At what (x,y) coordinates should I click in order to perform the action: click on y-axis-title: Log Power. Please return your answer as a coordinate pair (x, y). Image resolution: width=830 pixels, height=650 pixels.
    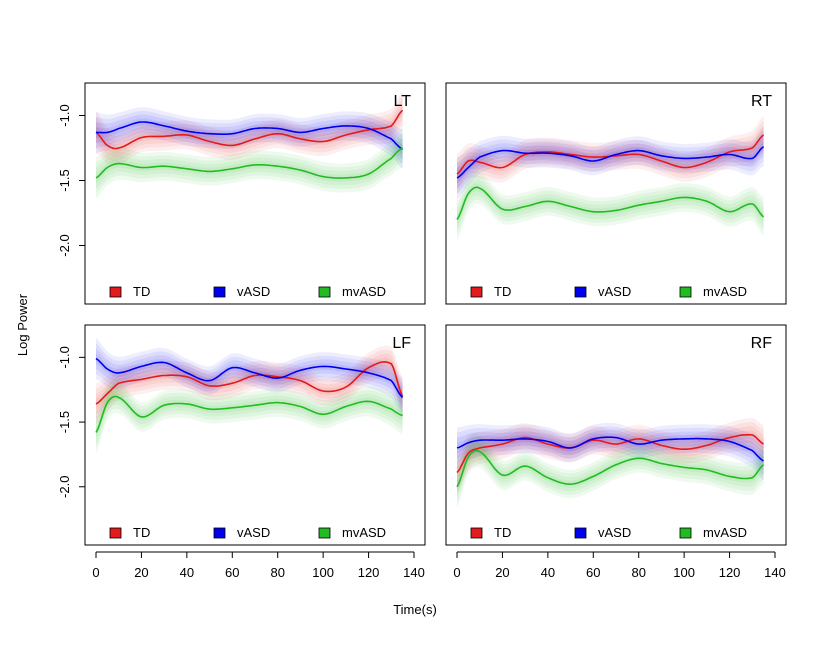
    Looking at the image, I should click on (22, 324).